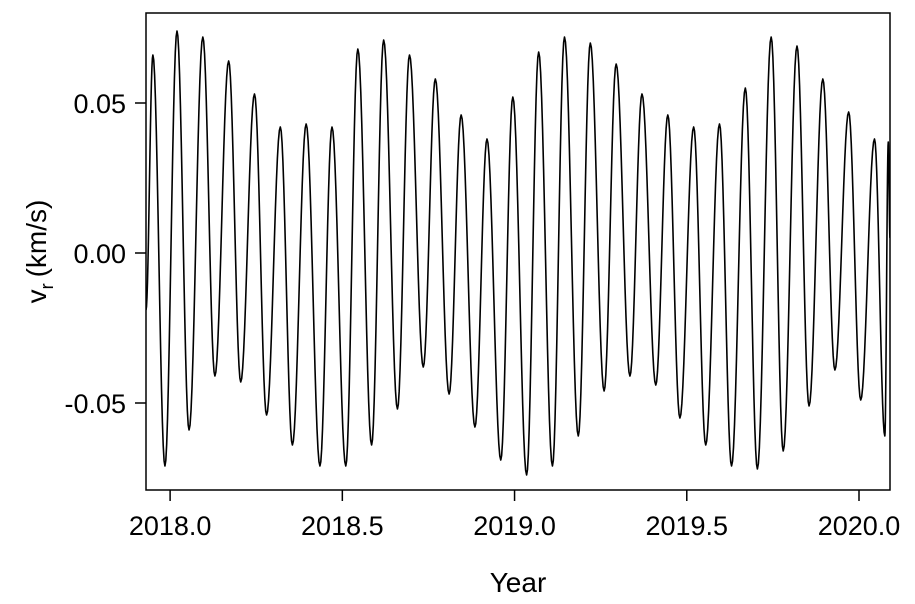  I want to click on y-axis: -0.05 0.00 0.05, so click(105, 254).